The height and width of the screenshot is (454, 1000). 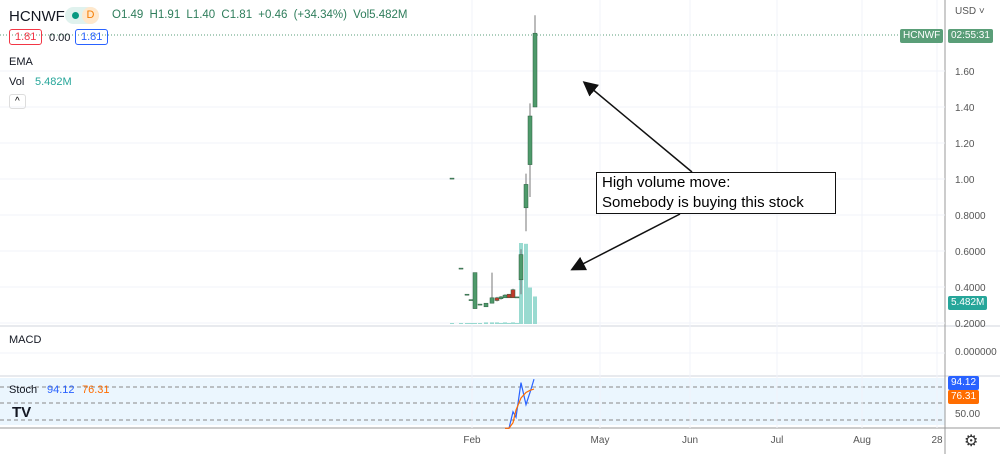 I want to click on price-tick-label: 1.00, so click(x=965, y=180).